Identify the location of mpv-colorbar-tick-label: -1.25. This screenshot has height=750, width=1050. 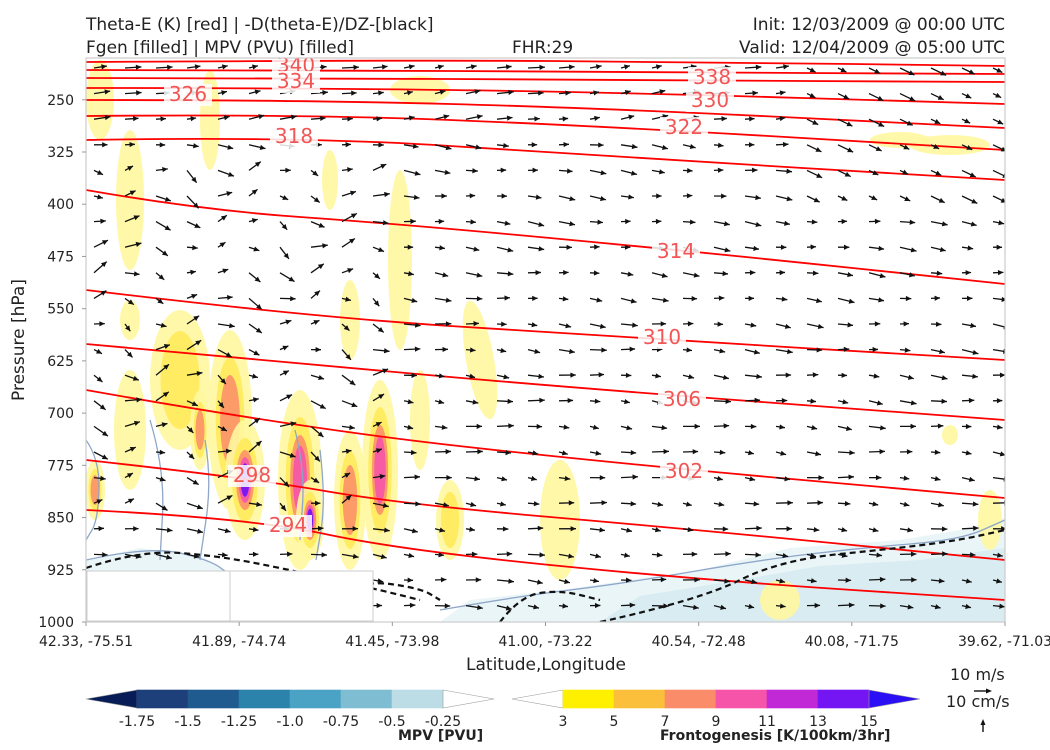
(239, 722).